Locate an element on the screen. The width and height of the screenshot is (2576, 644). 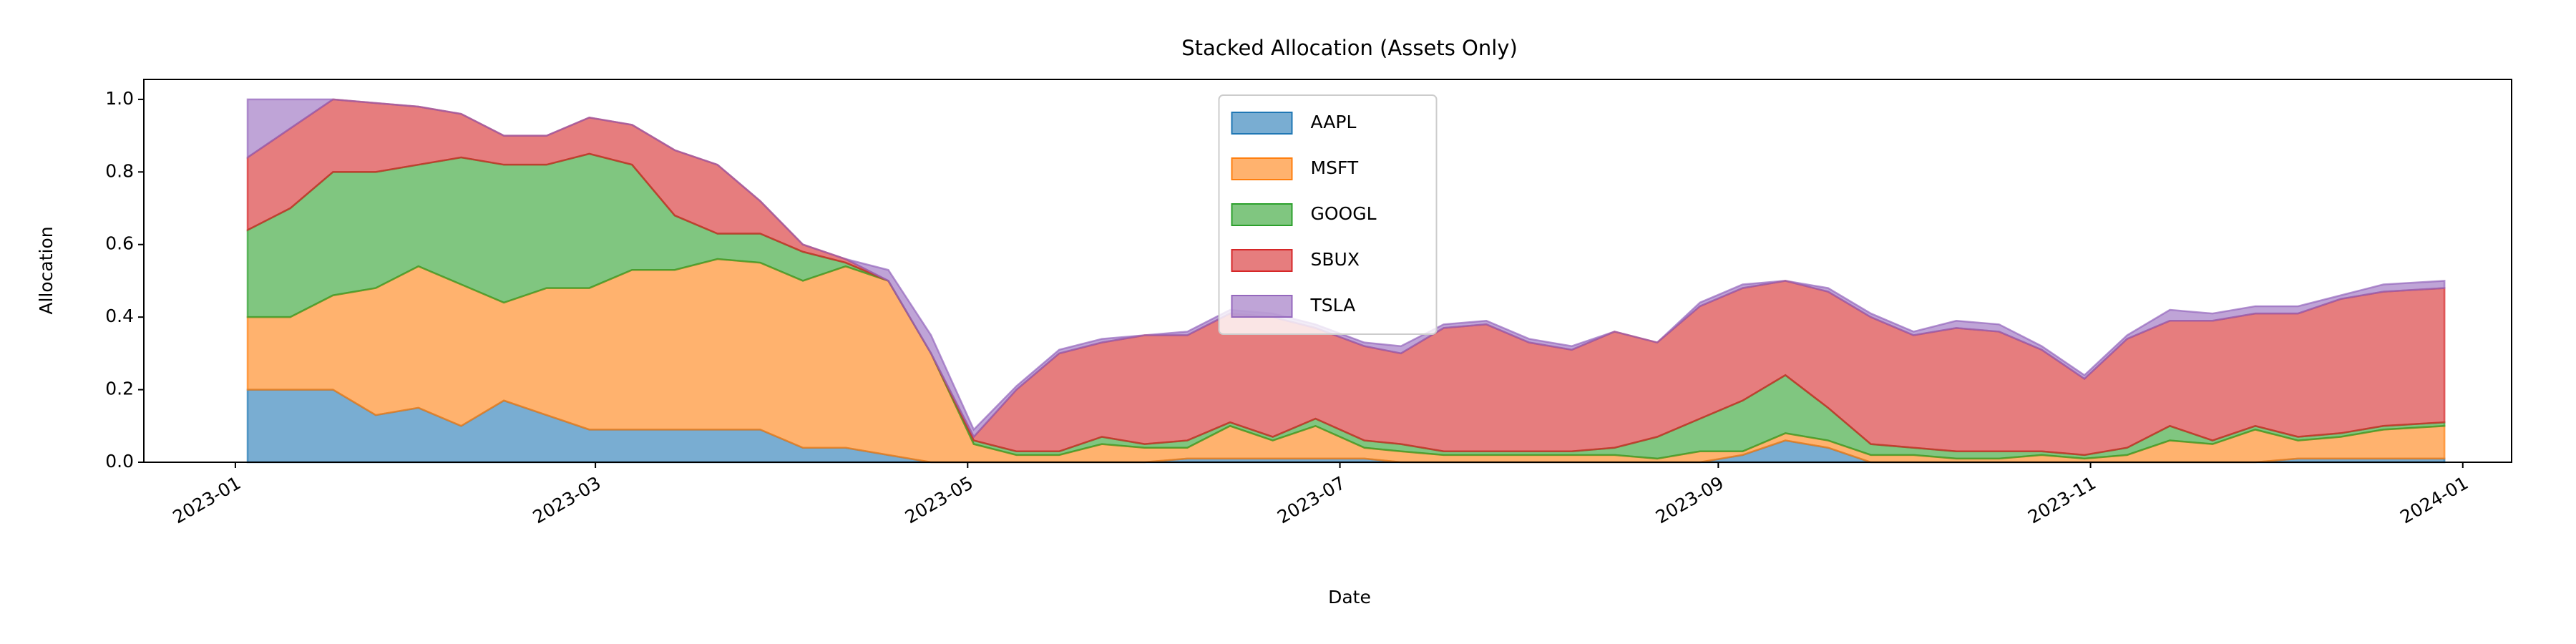
legend-label: AAPL is located at coordinates (1334, 122).